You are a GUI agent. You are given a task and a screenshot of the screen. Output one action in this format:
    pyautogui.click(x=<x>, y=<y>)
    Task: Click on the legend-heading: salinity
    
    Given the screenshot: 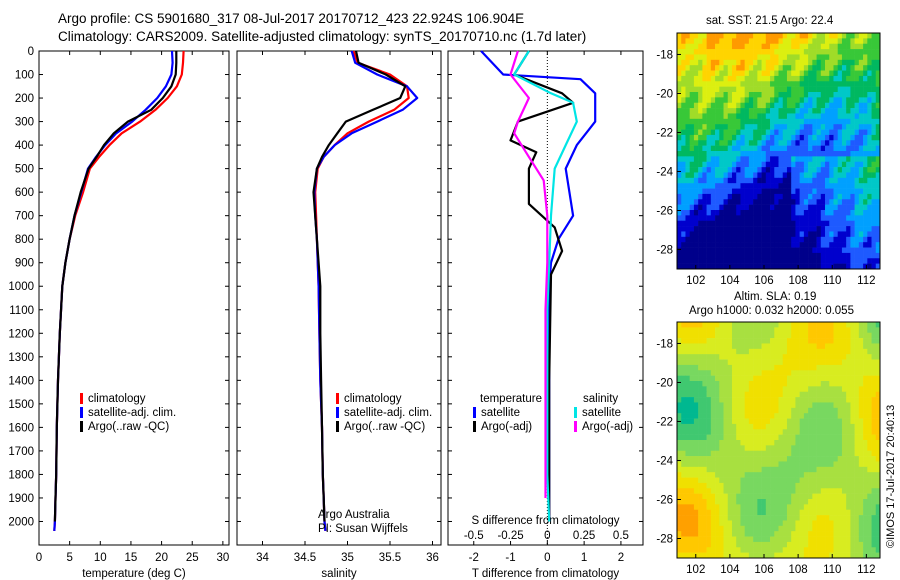 What is the action you would take?
    pyautogui.click(x=600, y=399)
    